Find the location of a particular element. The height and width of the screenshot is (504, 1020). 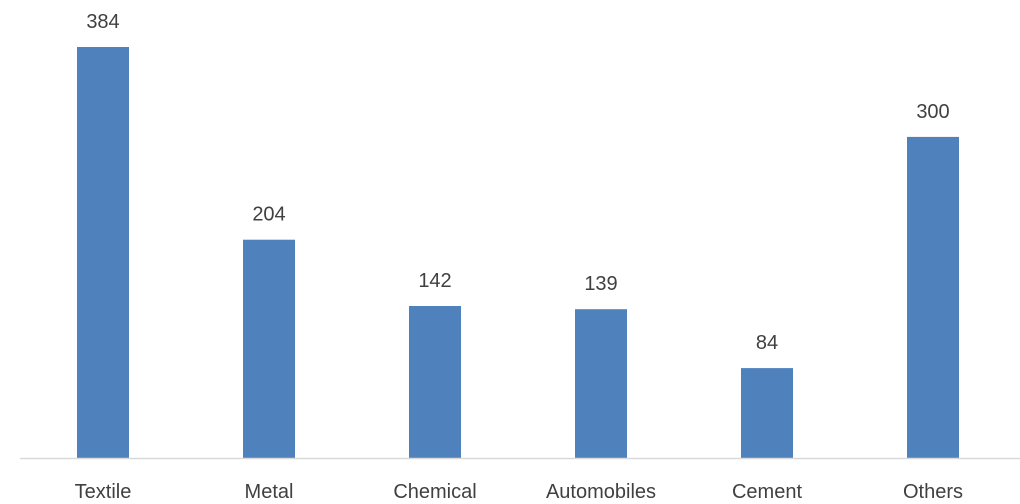

value-label-cement: 84 is located at coordinates (767, 343).